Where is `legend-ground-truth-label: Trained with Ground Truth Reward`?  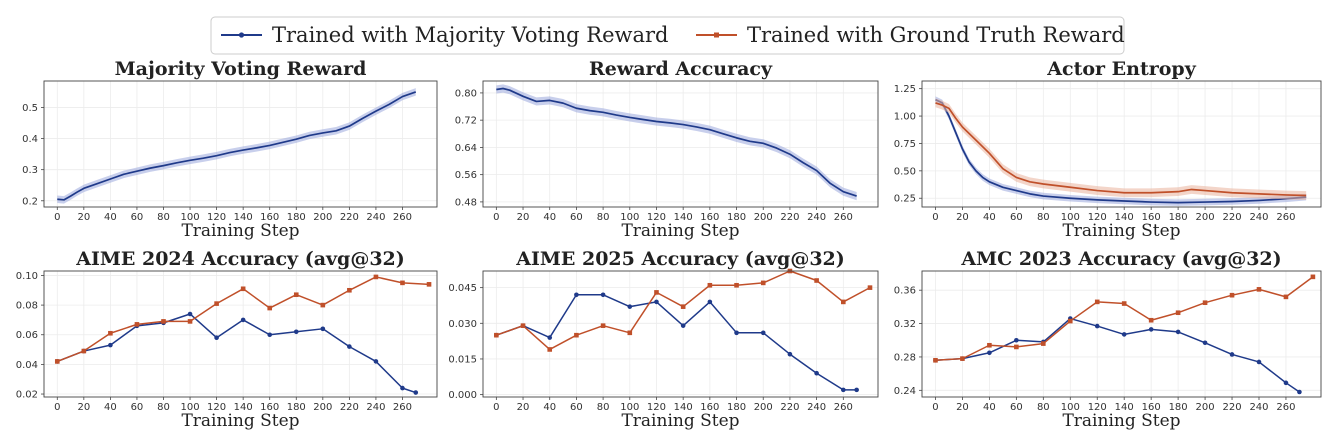 legend-ground-truth-label: Trained with Ground Truth Reward is located at coordinates (936, 35).